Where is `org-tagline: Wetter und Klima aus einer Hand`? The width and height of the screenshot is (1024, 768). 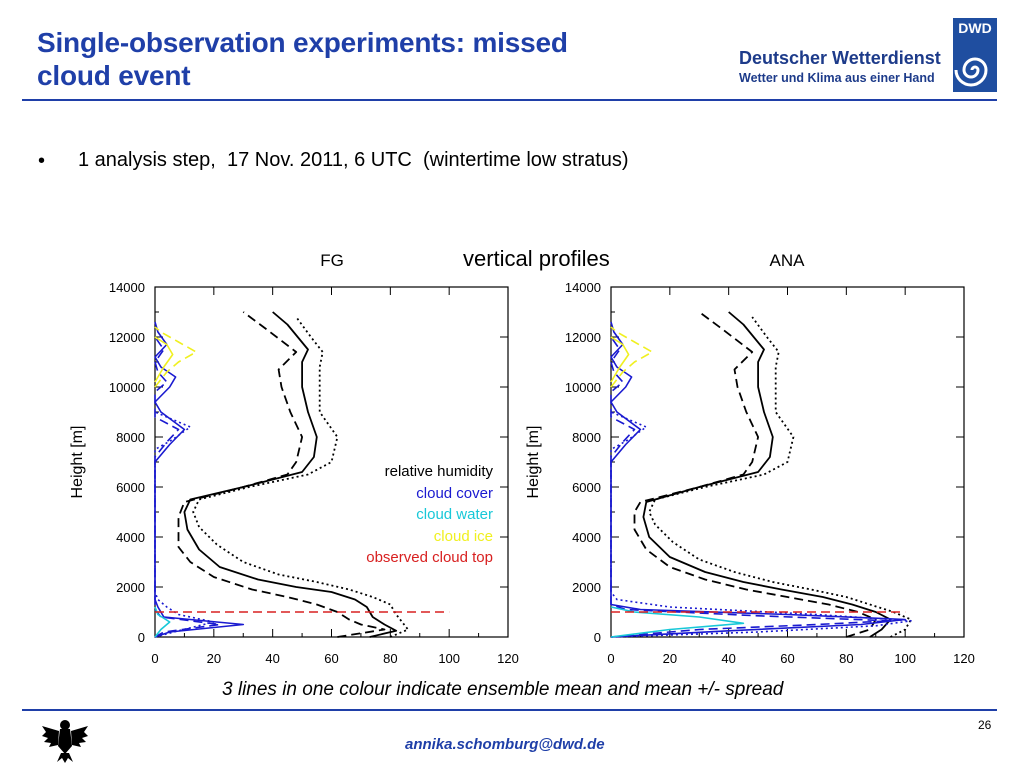
org-tagline: Wetter und Klima aus einer Hand is located at coordinates (837, 78).